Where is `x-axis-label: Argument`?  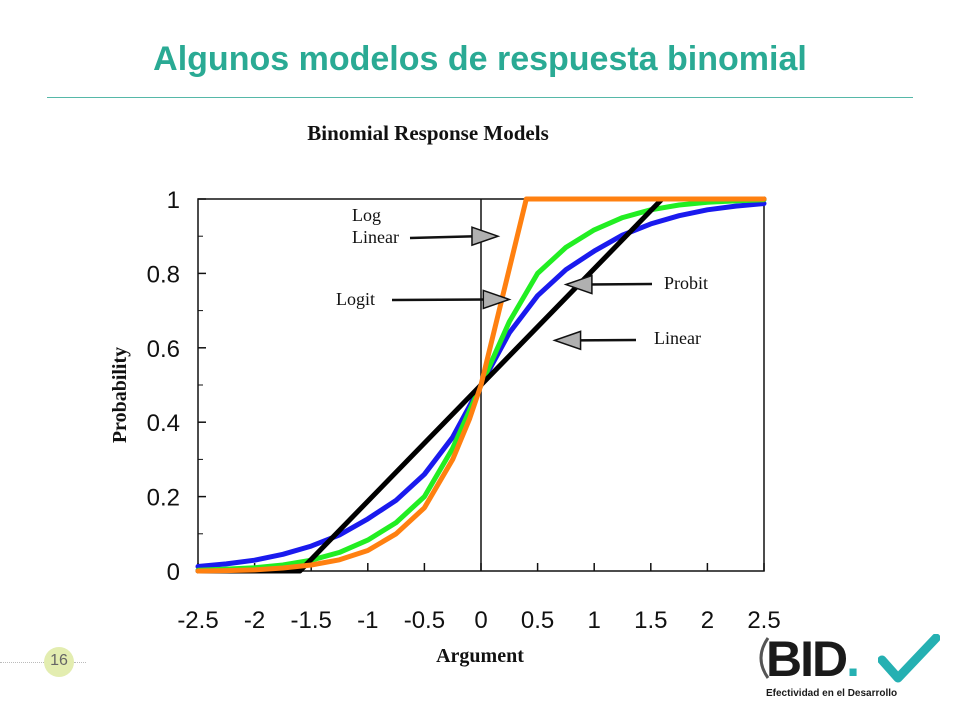 x-axis-label: Argument is located at coordinates (480, 656).